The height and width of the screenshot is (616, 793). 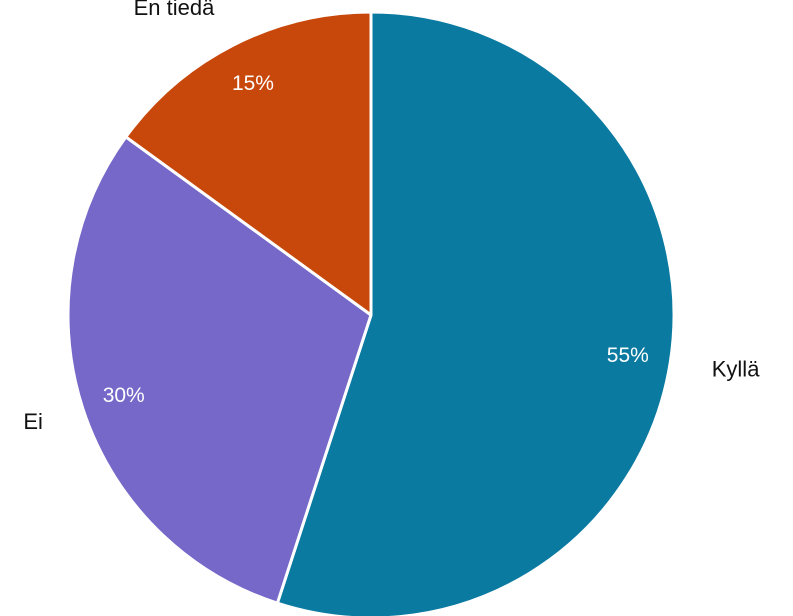 What do you see at coordinates (124, 395) in the screenshot?
I see `slice-value-label-ei: 30%` at bounding box center [124, 395].